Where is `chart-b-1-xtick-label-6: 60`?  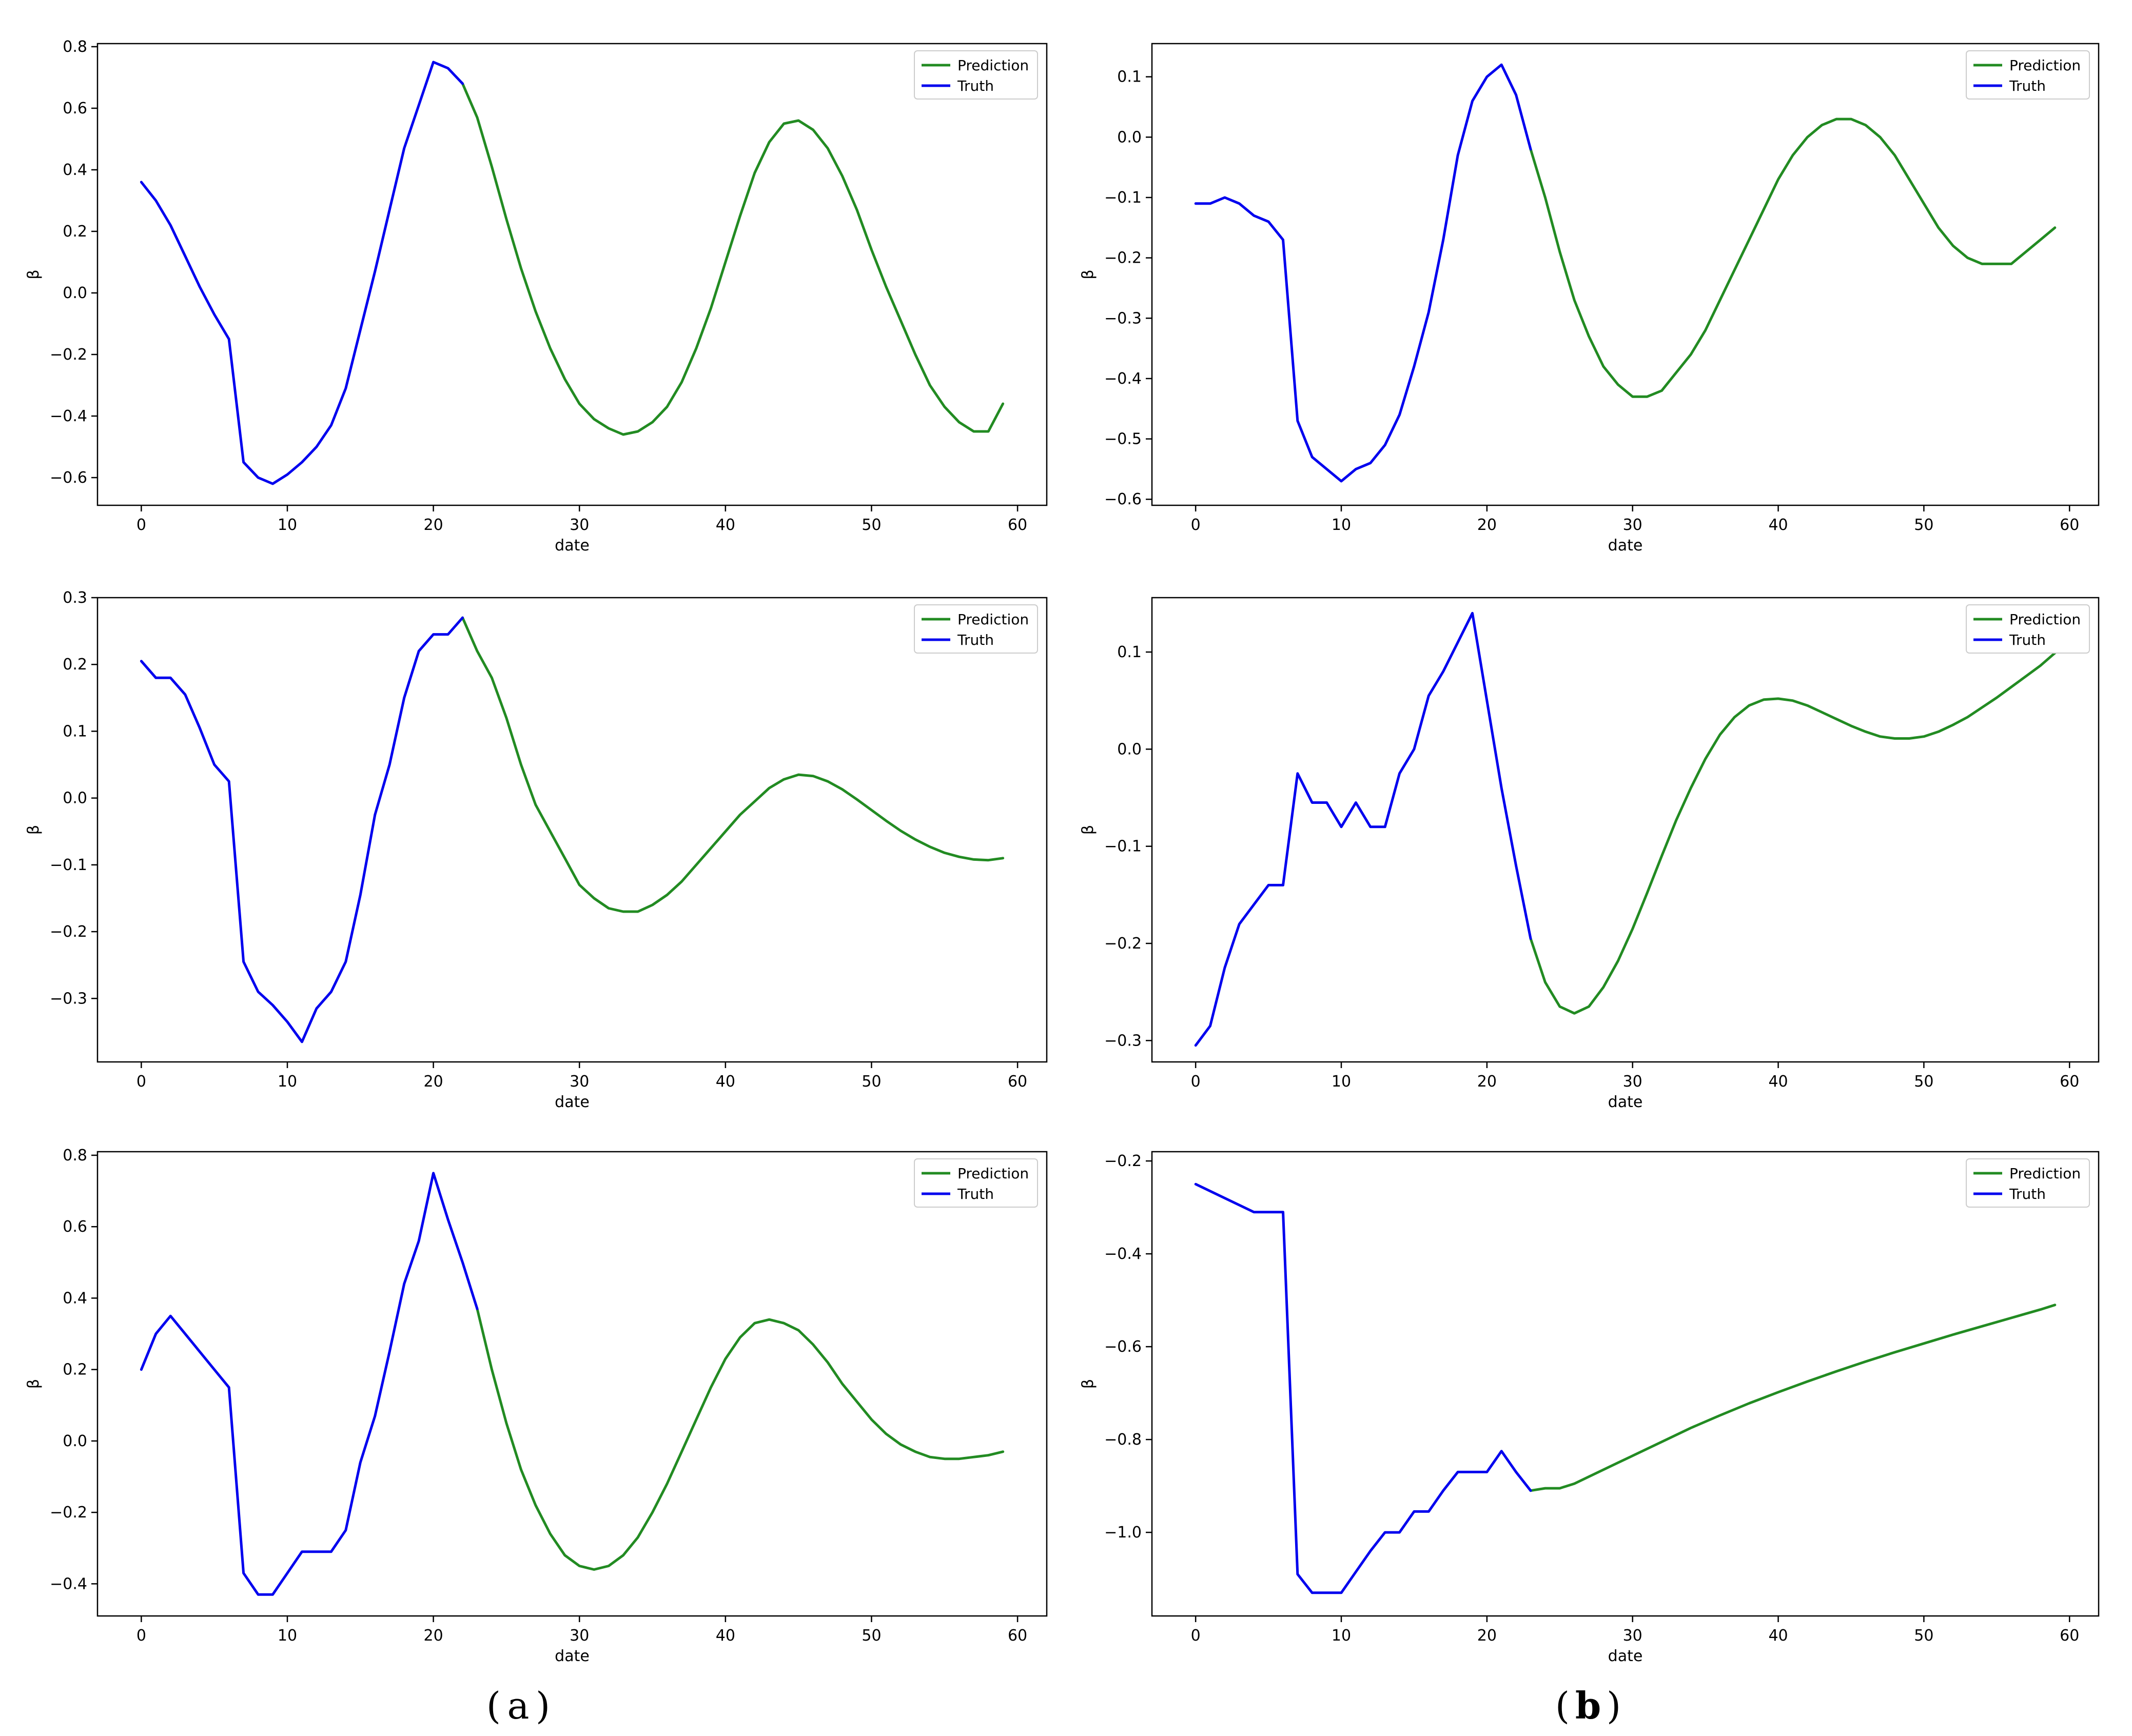 chart-b-1-xtick-label-6: 60 is located at coordinates (2069, 1082).